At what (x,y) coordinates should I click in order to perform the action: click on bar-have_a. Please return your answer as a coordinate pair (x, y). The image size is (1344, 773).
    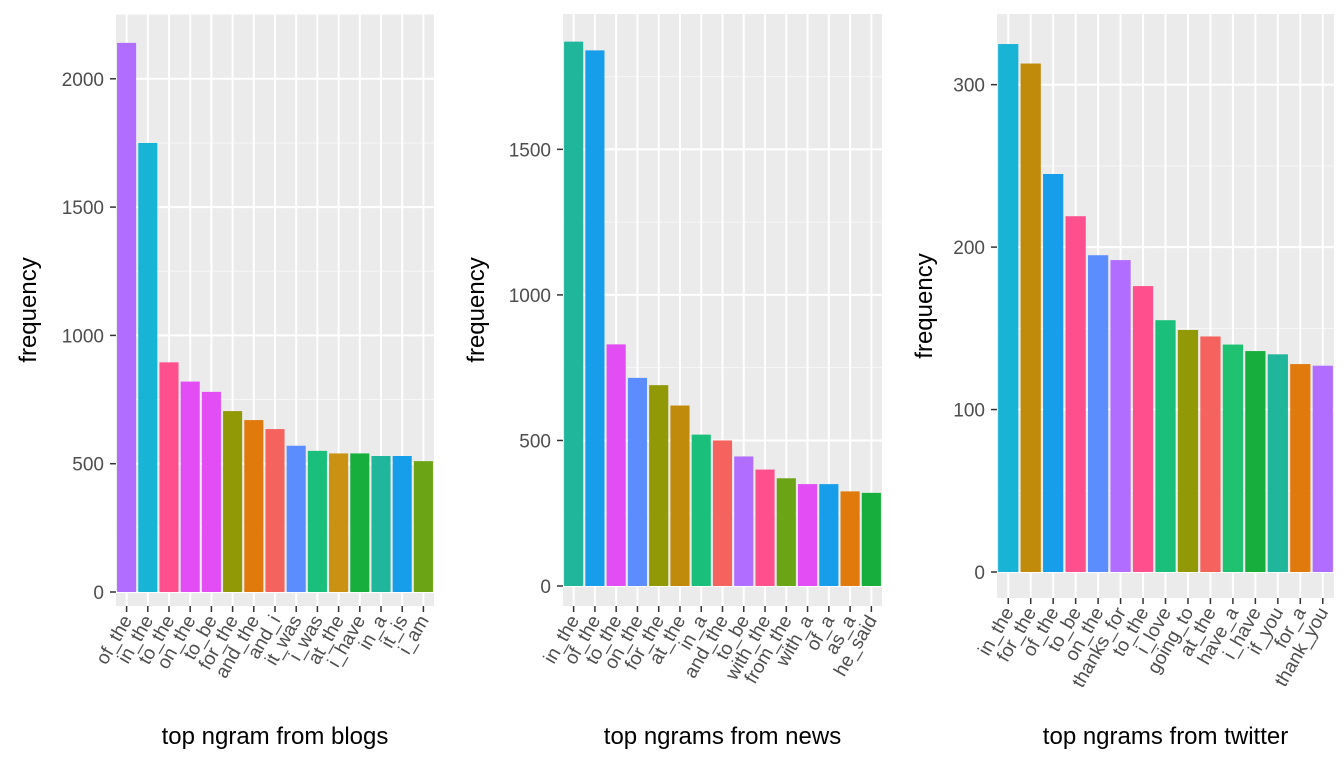
    Looking at the image, I should click on (1233, 458).